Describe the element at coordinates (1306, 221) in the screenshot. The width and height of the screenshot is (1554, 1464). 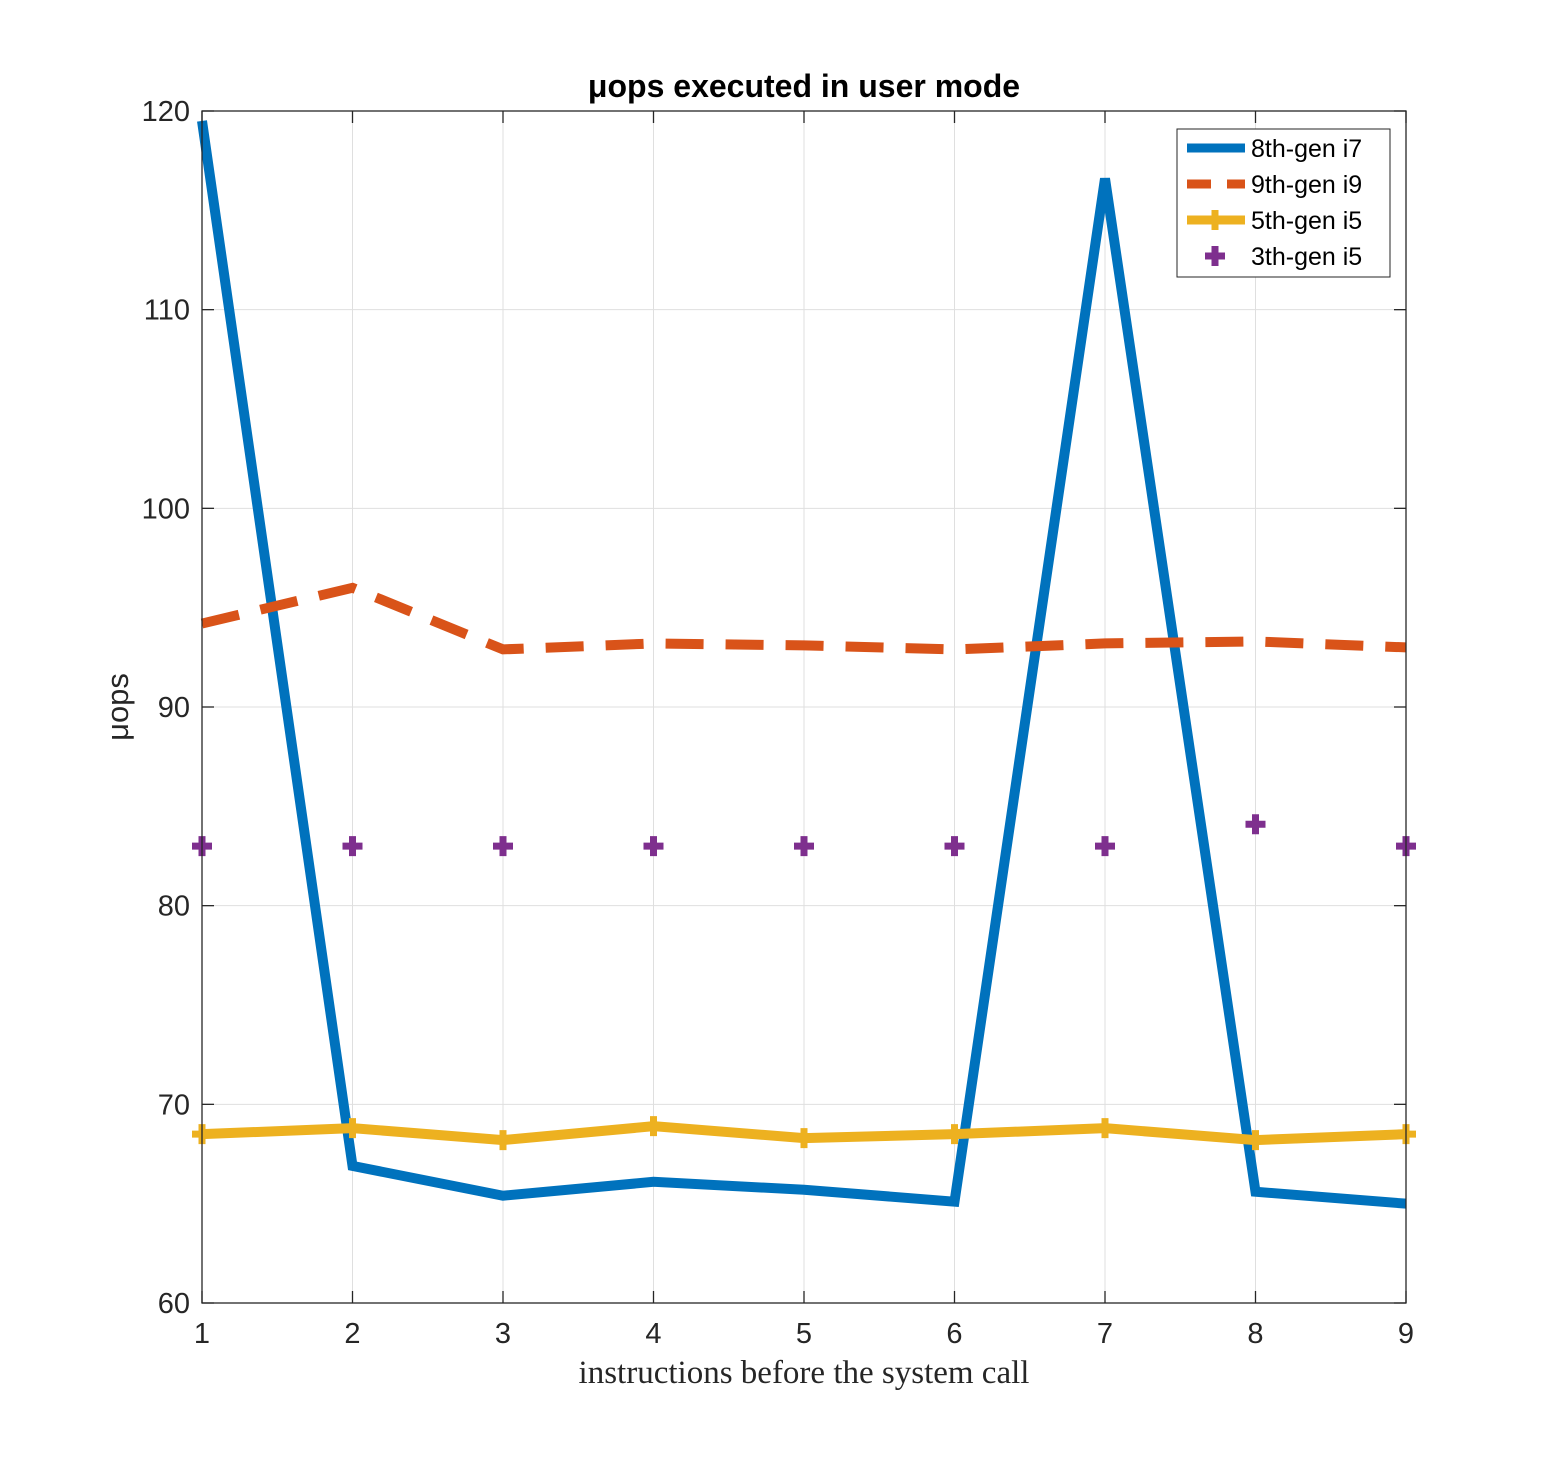
I see `legend-label: 5th-gen i5` at that location.